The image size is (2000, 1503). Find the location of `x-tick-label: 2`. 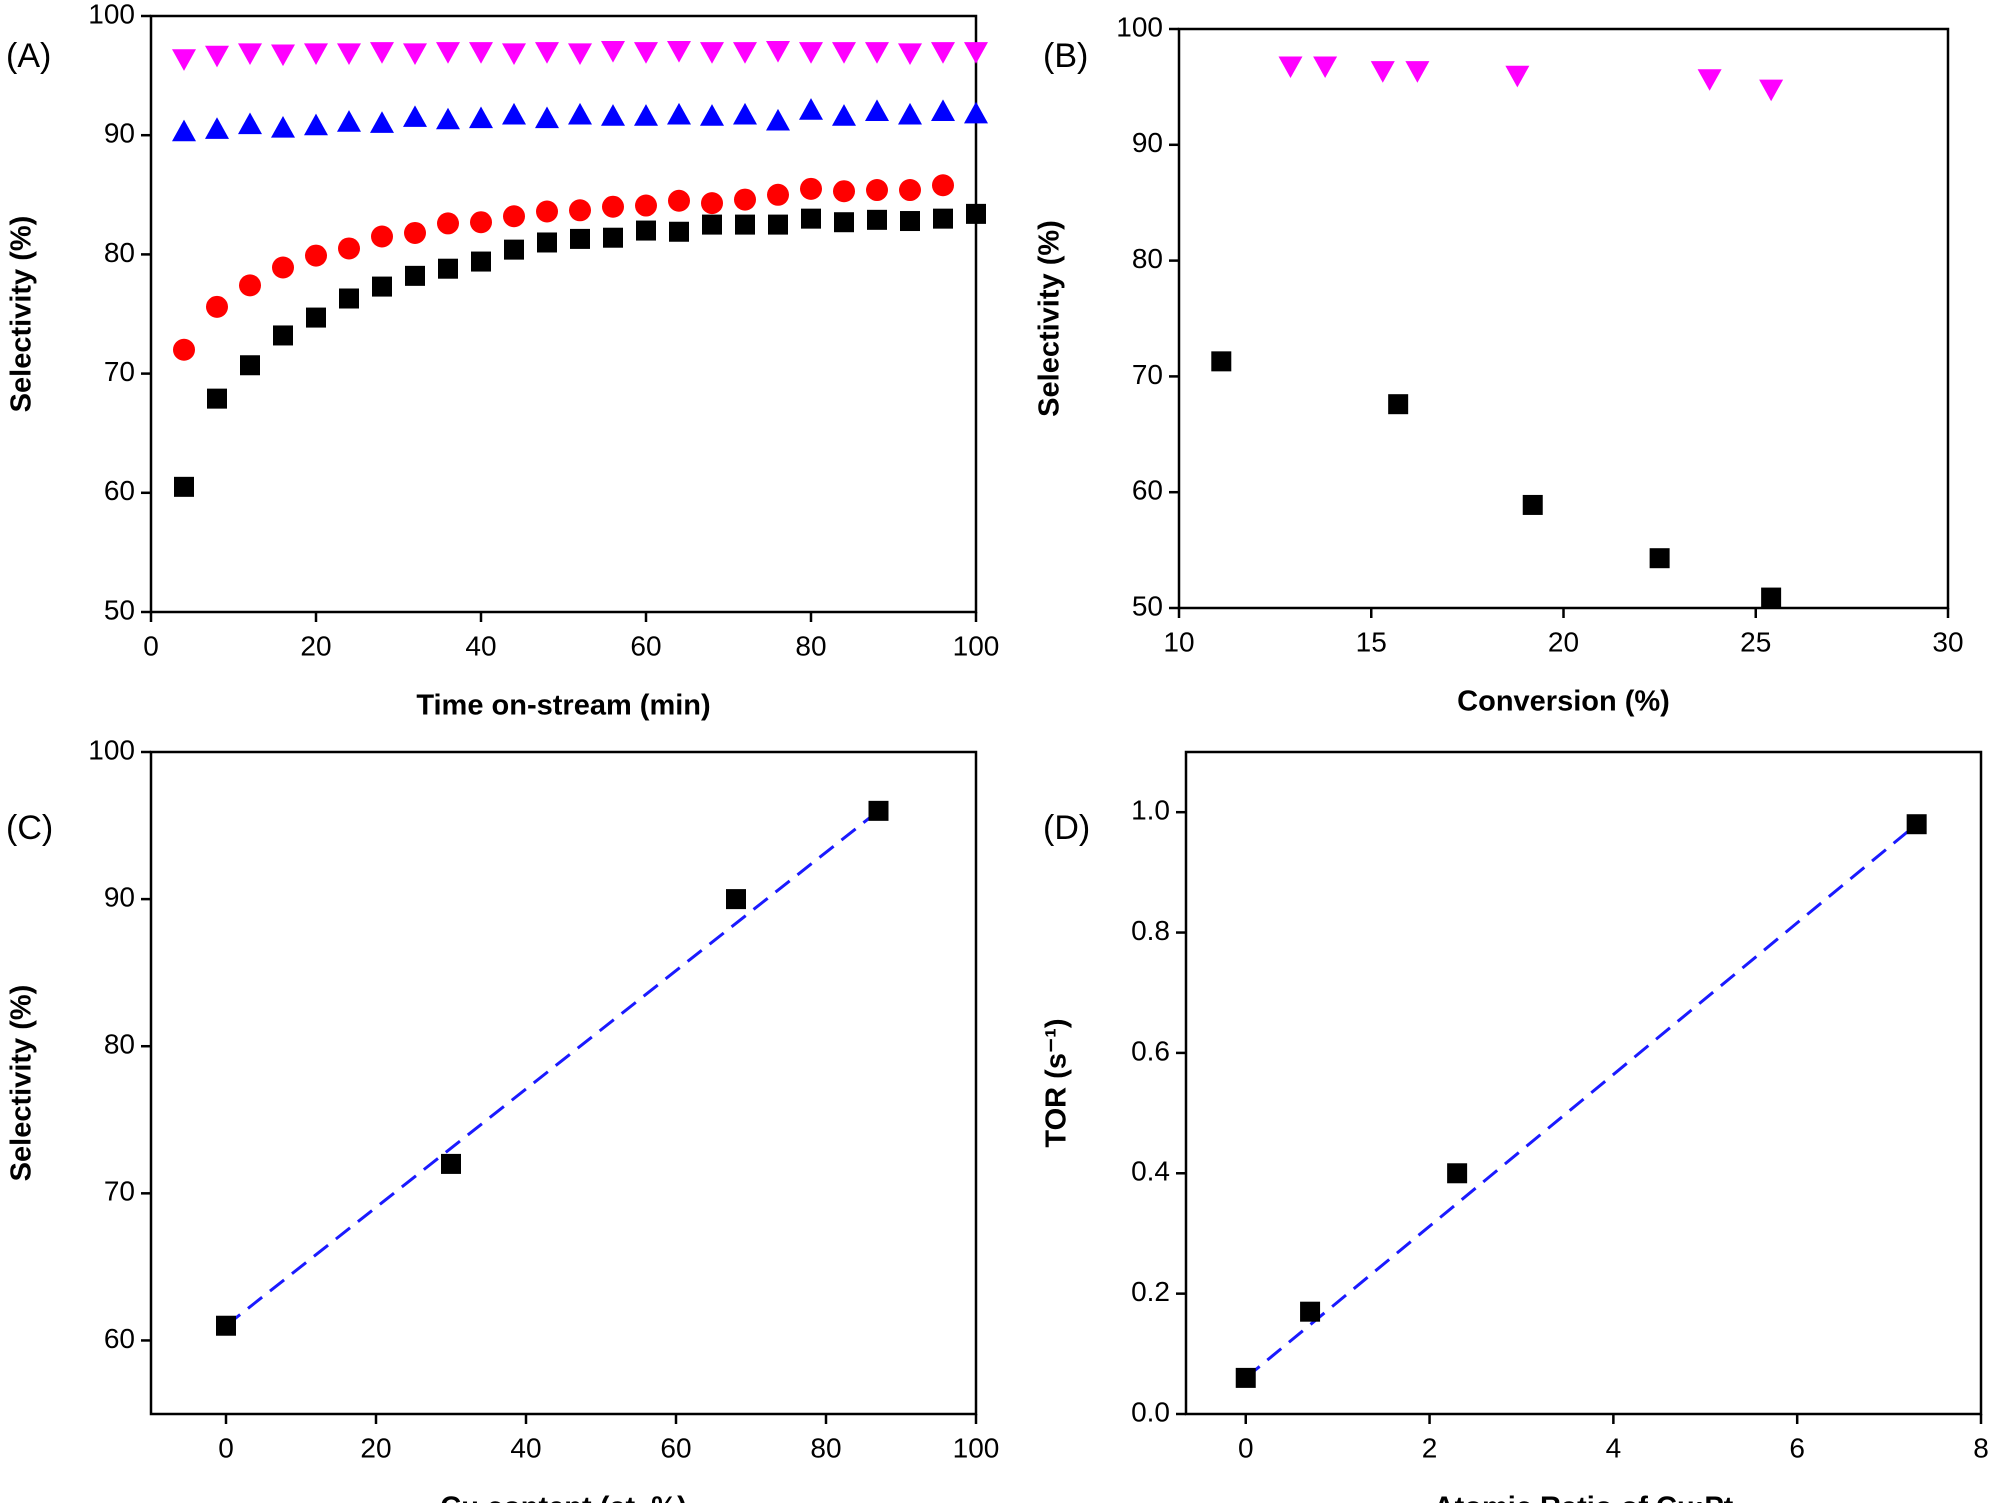

x-tick-label: 2 is located at coordinates (1430, 1447).